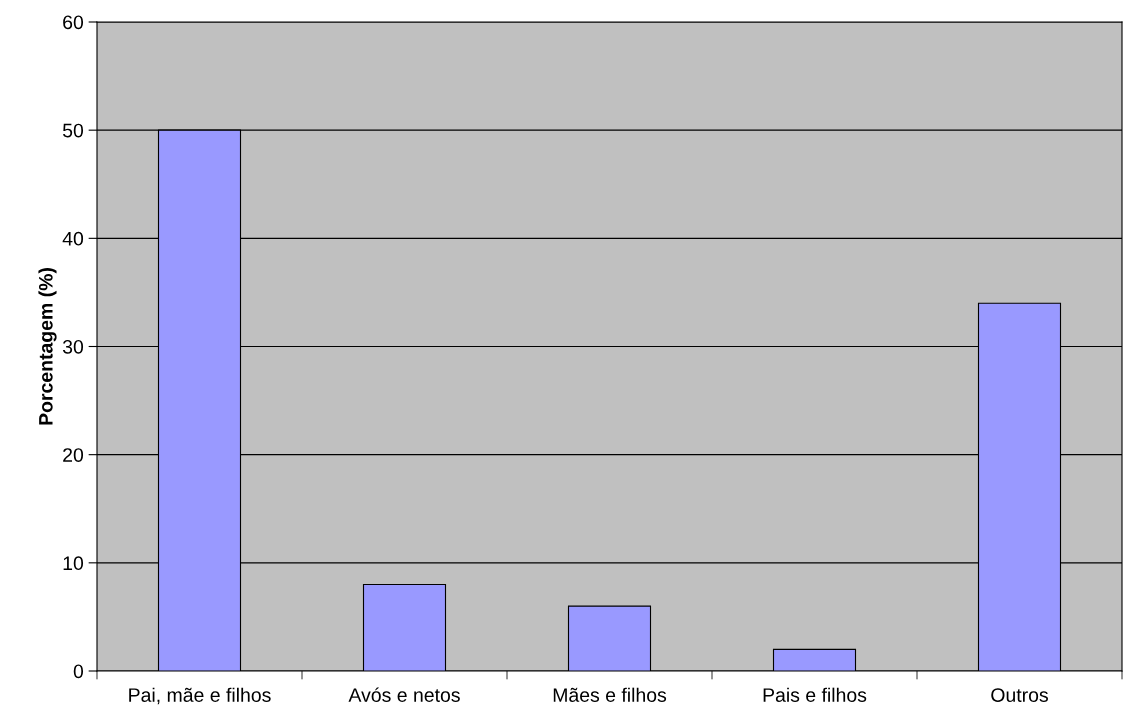 This screenshot has height=721, width=1123. What do you see at coordinates (73, 346) in the screenshot?
I see `y-tick-label: 30` at bounding box center [73, 346].